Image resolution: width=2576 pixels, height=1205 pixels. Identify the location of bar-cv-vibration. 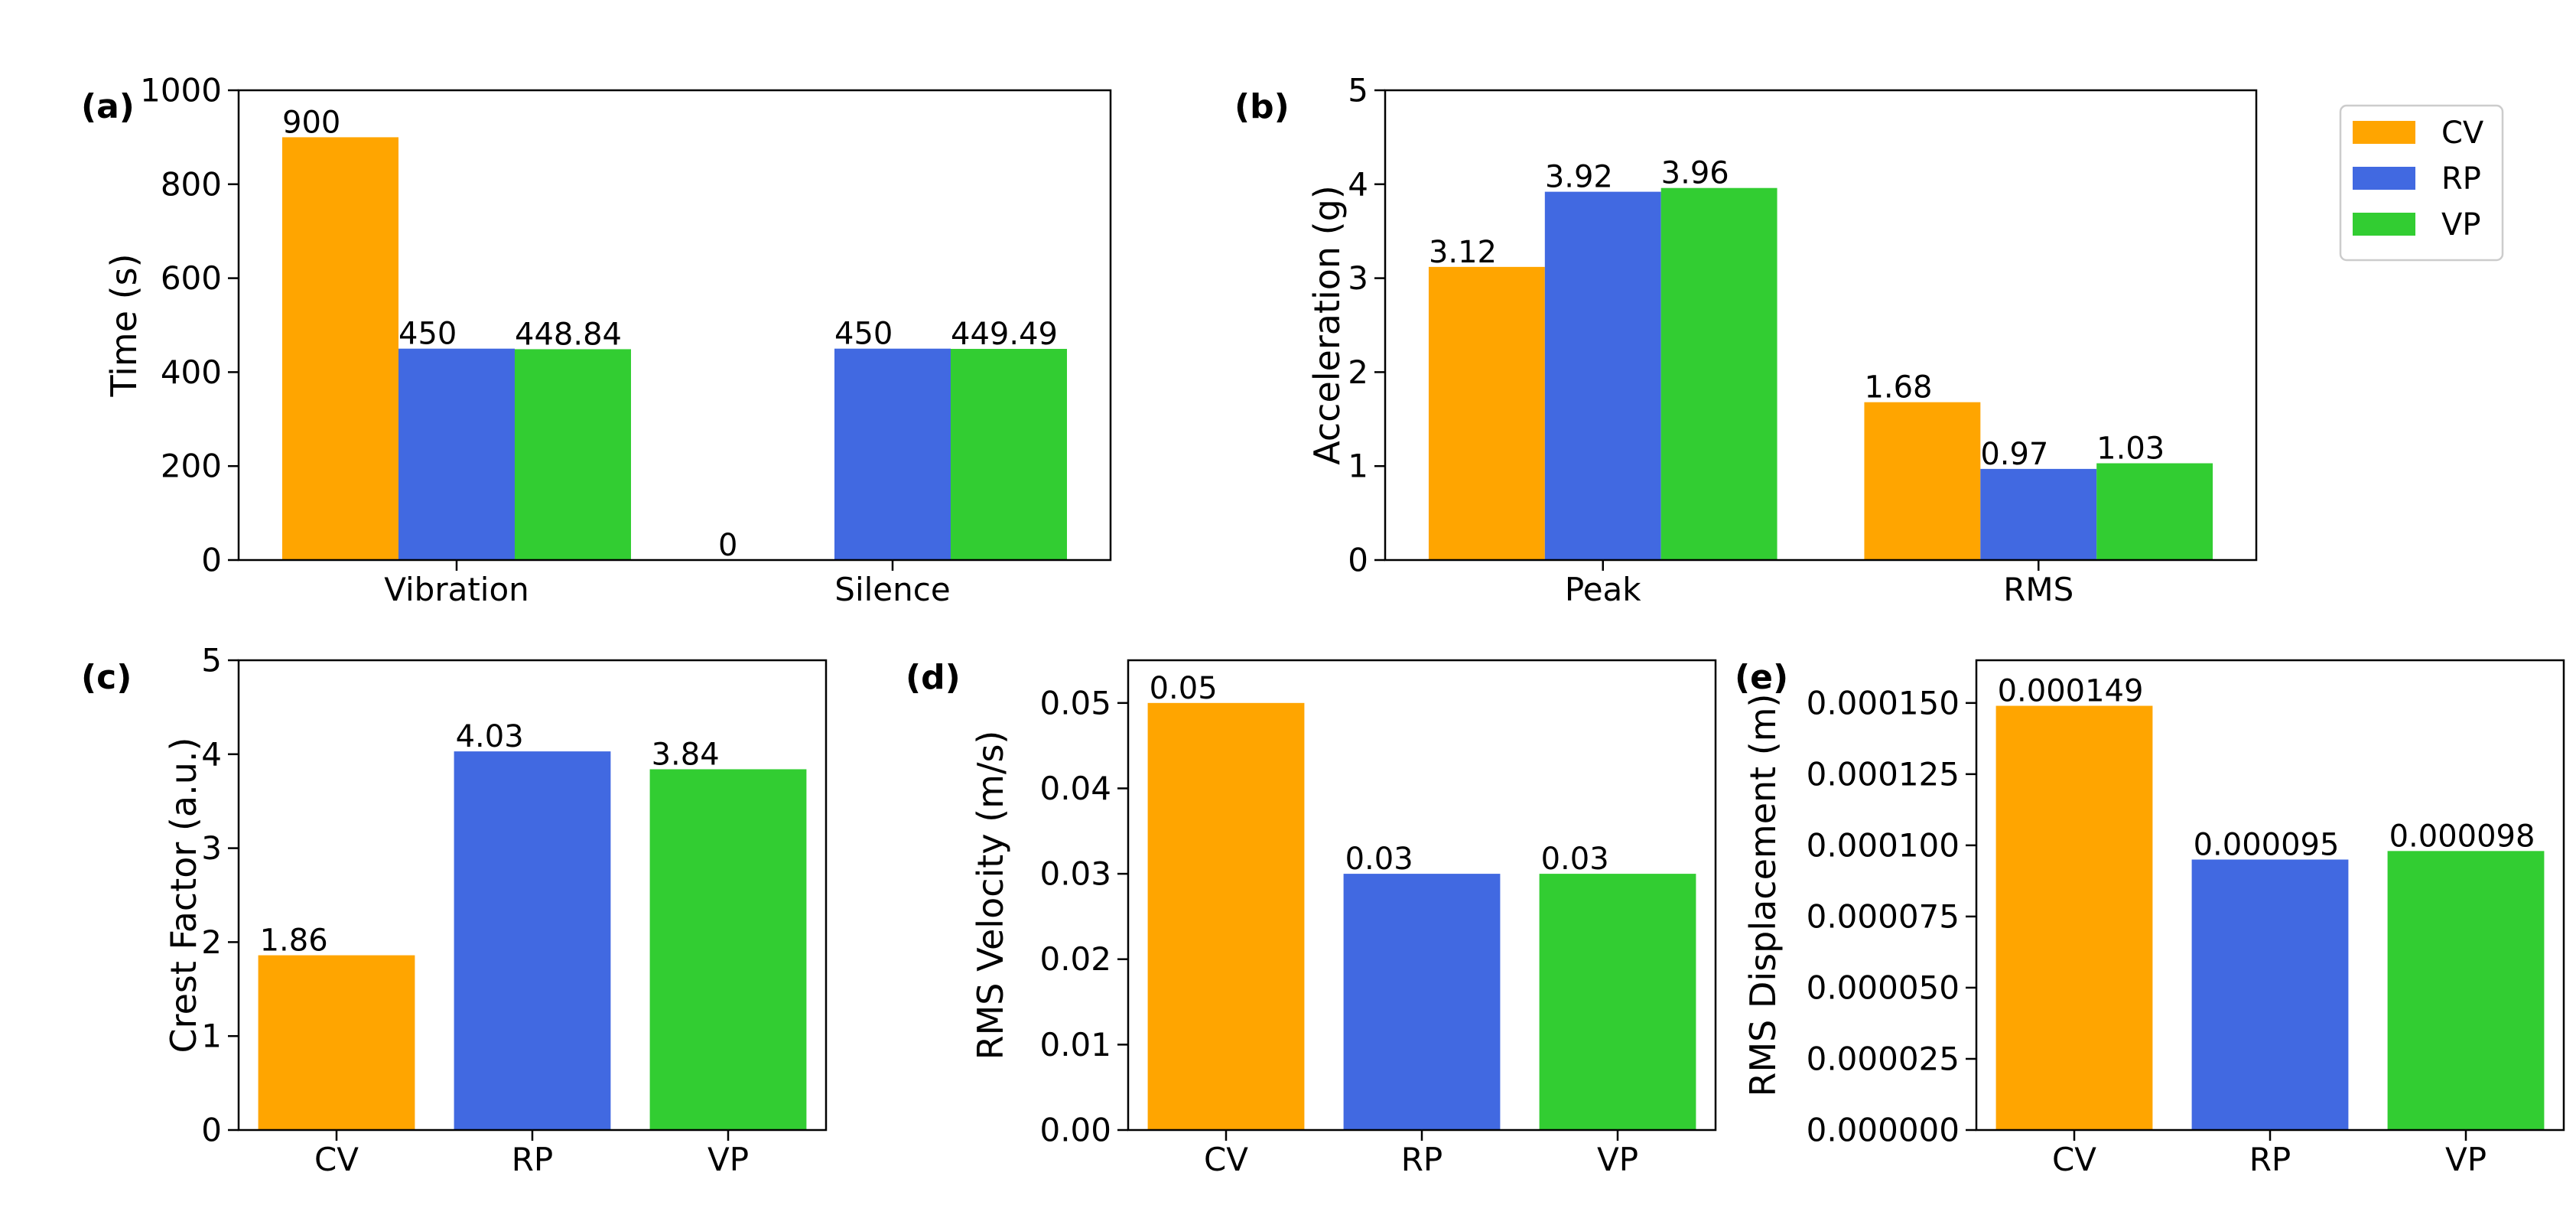
(340, 348).